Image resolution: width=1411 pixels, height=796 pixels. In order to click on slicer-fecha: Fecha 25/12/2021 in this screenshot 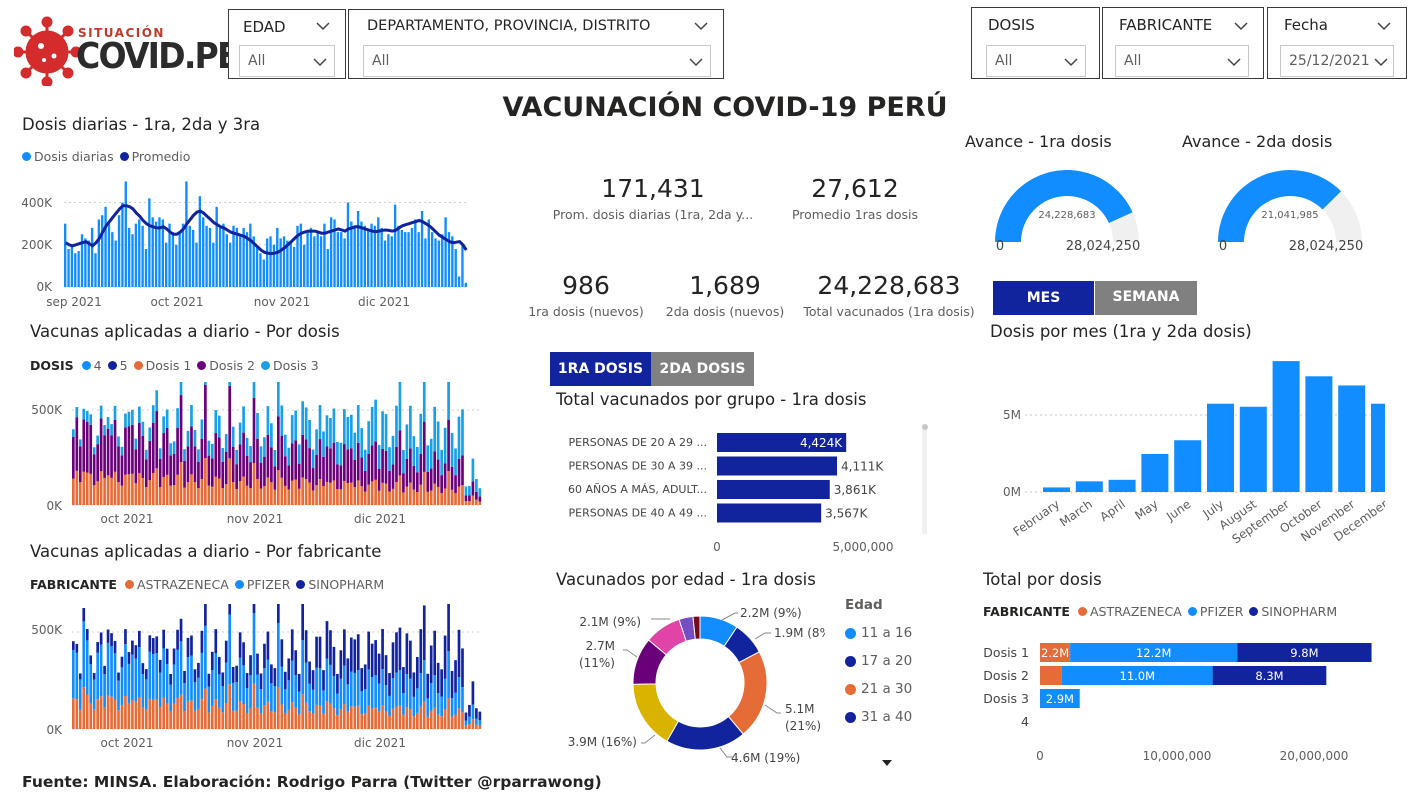, I will do `click(1337, 43)`.